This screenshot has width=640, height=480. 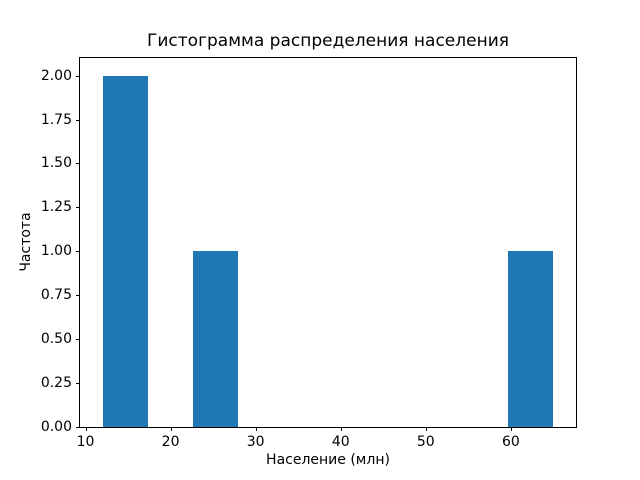 I want to click on y-axis-label: Частота, so click(x=26, y=242).